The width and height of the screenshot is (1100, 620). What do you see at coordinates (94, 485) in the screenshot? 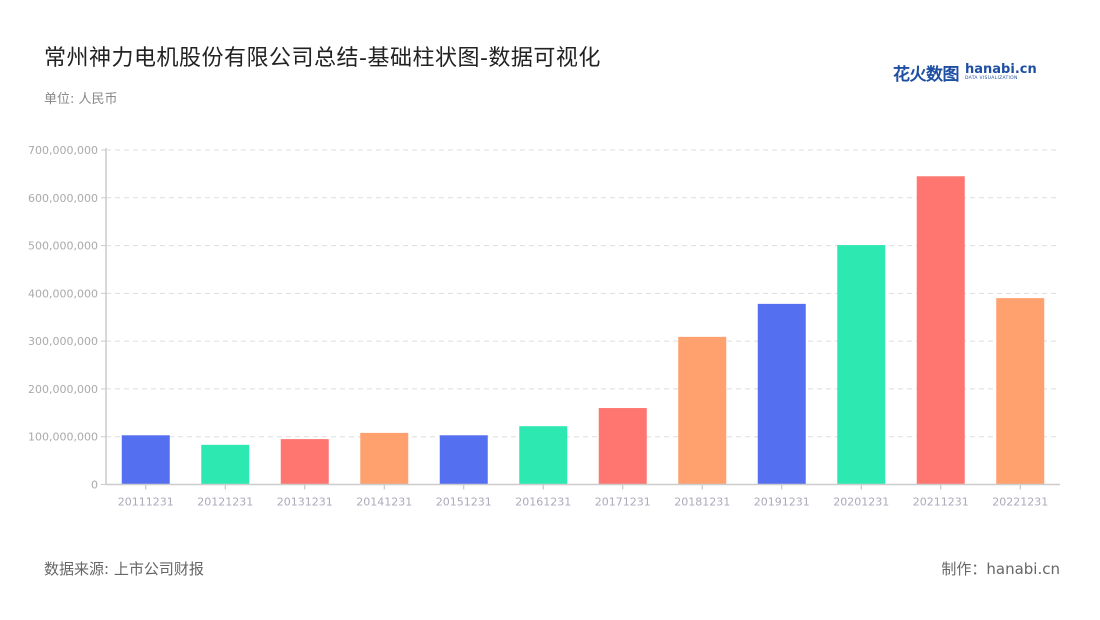
I see `y-tick-label: 0` at bounding box center [94, 485].